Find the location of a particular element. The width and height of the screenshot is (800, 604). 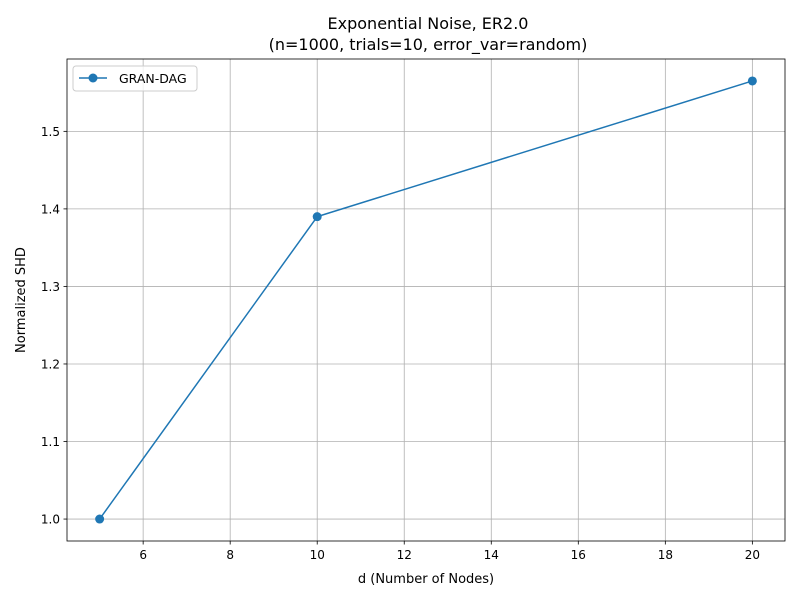

x-tick-label: 8 is located at coordinates (230, 555).